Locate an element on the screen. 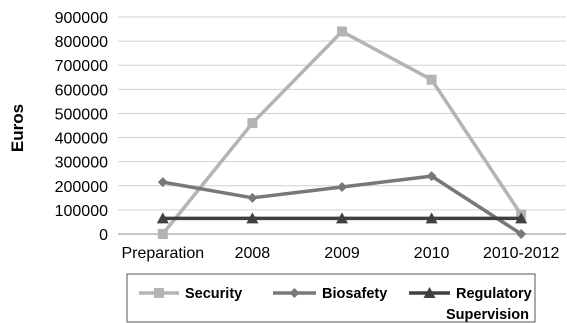 The width and height of the screenshot is (567, 323). y-tick-label: 300000 is located at coordinates (81, 163).